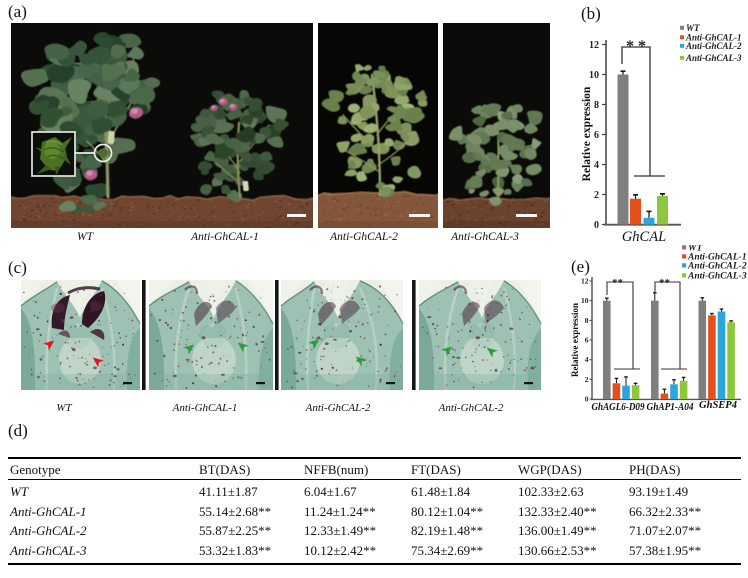 The image size is (748, 578). What do you see at coordinates (644, 237) in the screenshot?
I see `svg-text: GhCAL` at bounding box center [644, 237].